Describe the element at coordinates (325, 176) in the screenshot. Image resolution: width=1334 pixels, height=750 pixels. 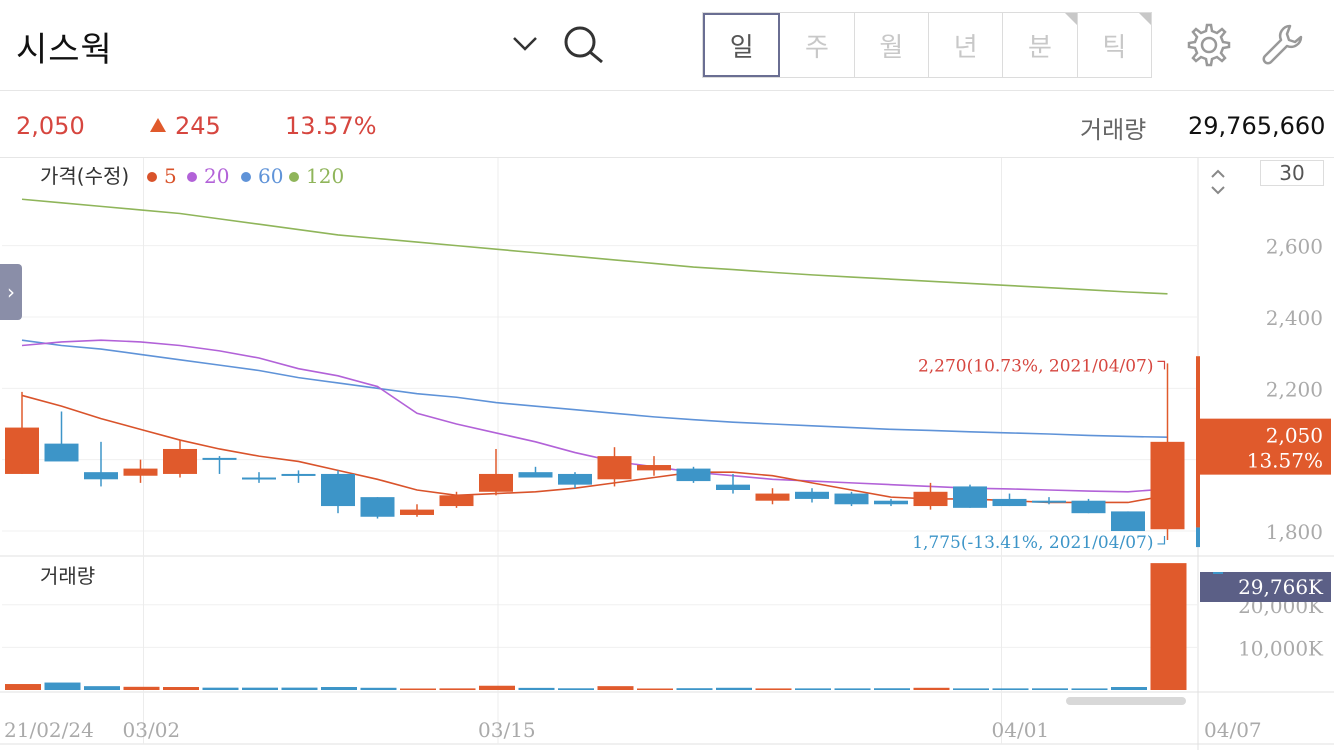
I see `legend-label: 120` at that location.